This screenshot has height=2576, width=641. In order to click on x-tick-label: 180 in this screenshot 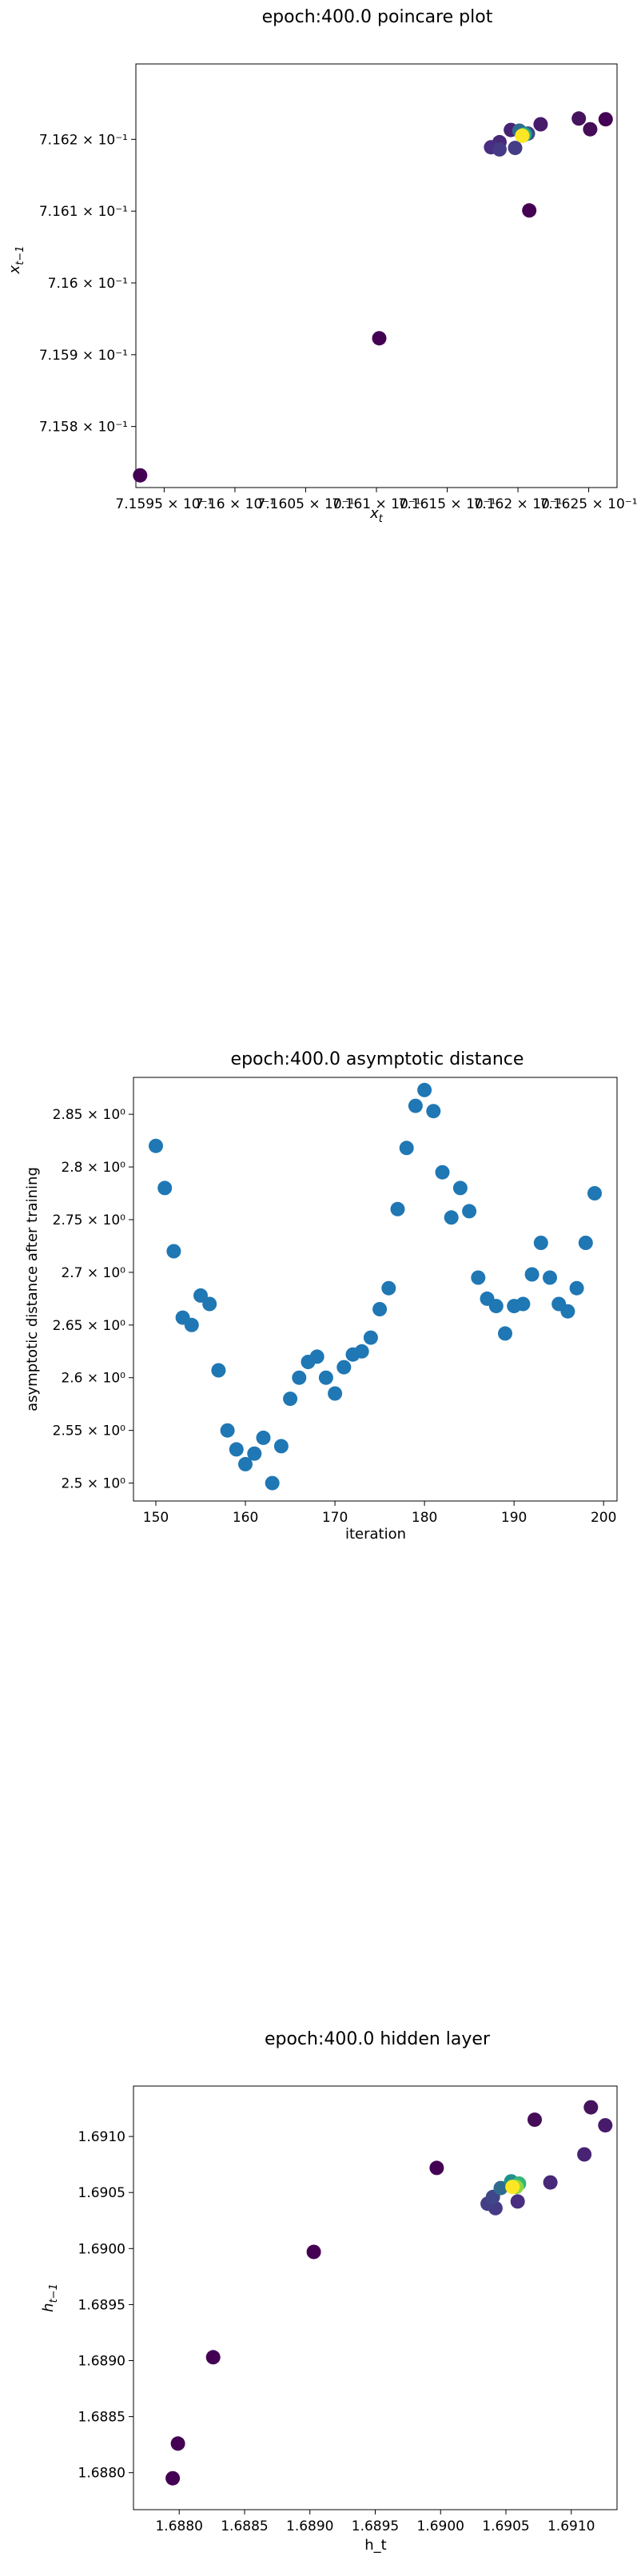, I will do `click(424, 1518)`.